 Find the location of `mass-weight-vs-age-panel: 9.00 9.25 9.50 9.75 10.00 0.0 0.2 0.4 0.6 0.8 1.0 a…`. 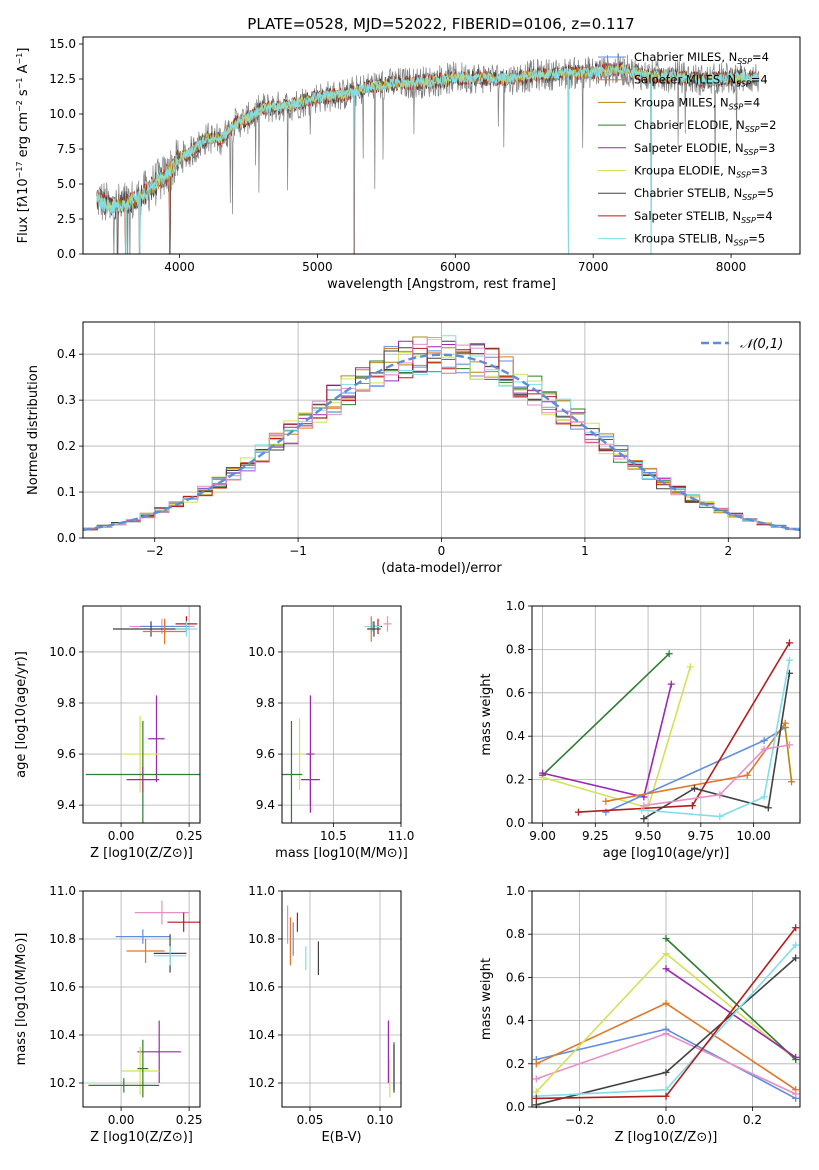

mass-weight-vs-age-panel: 9.00 9.25 9.50 9.75 10.00 0.0 0.2 0.4 0.6 0.8 1.0 a… is located at coordinates (640, 730).